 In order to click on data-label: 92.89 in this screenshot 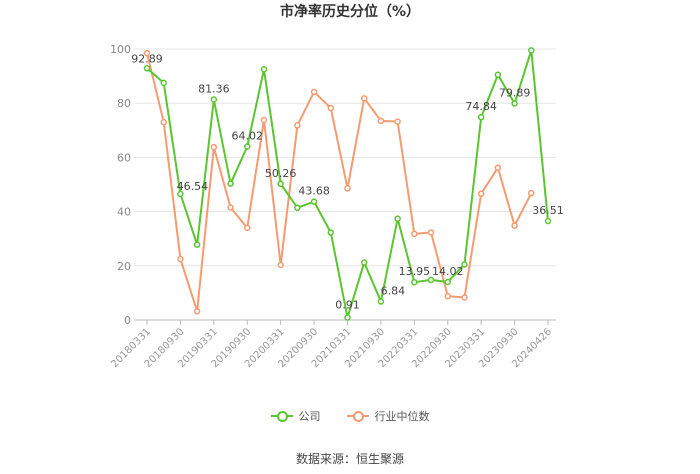, I will do `click(147, 58)`.